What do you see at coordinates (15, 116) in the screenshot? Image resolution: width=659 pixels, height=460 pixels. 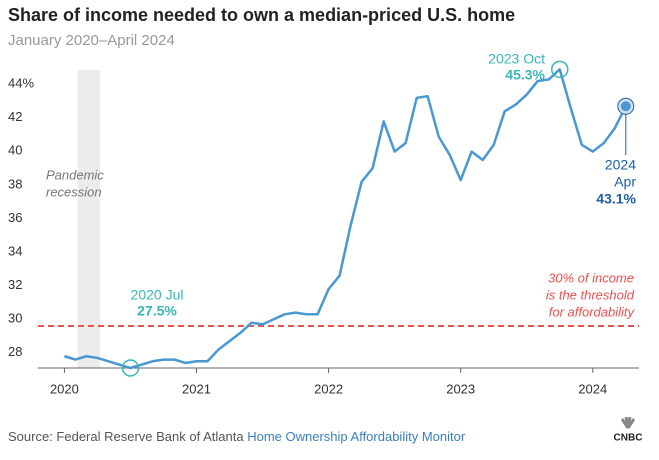 I see `y-tick-label: 42` at bounding box center [15, 116].